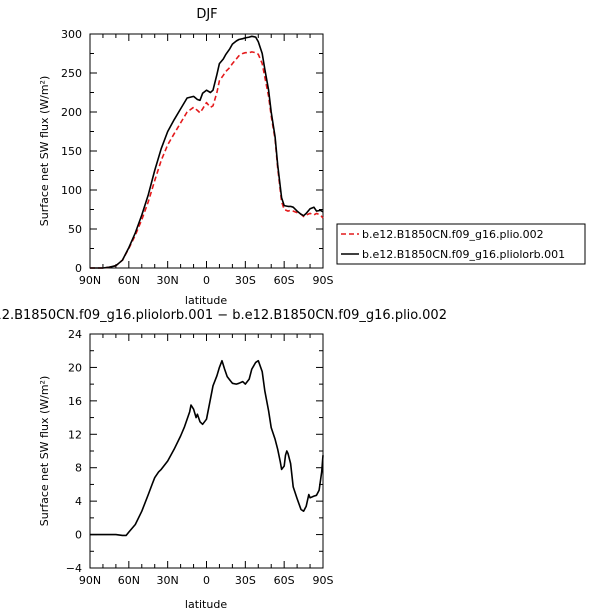  What do you see at coordinates (168, 580) in the screenshot?
I see `bottom-panel-x-tick-label: 30N` at bounding box center [168, 580].